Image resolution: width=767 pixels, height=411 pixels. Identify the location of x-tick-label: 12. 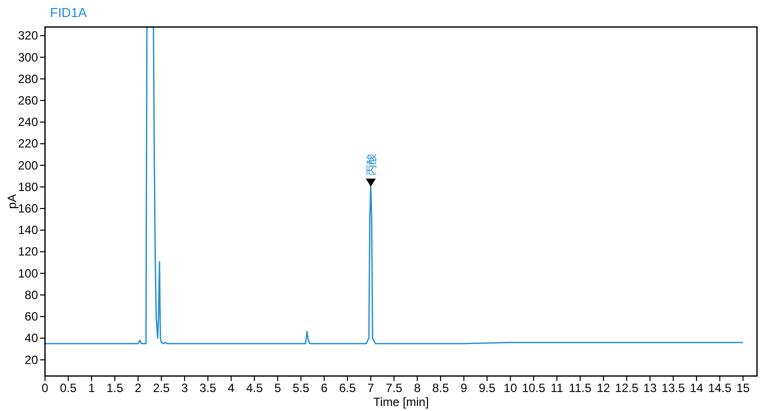
(603, 388).